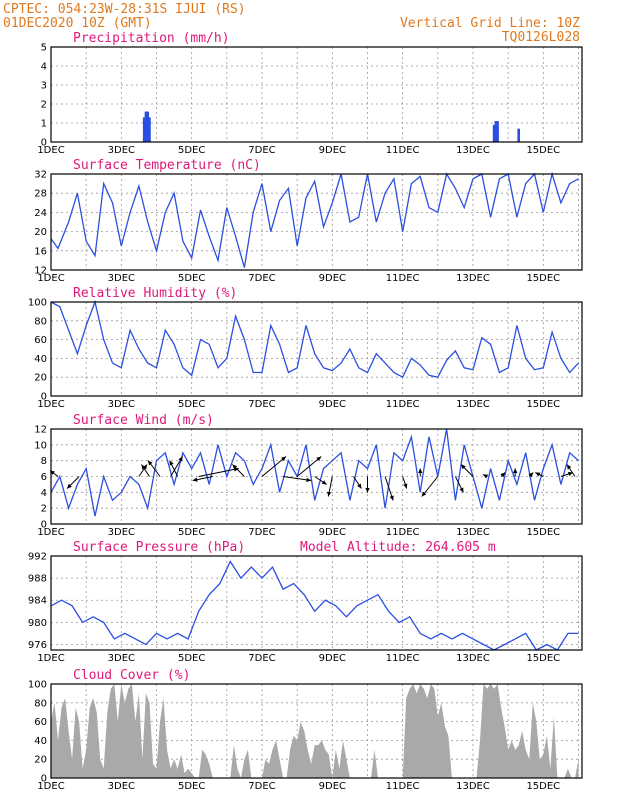 The height and width of the screenshot is (800, 618). I want to click on cloud-ytick: 100, so click(37, 685).